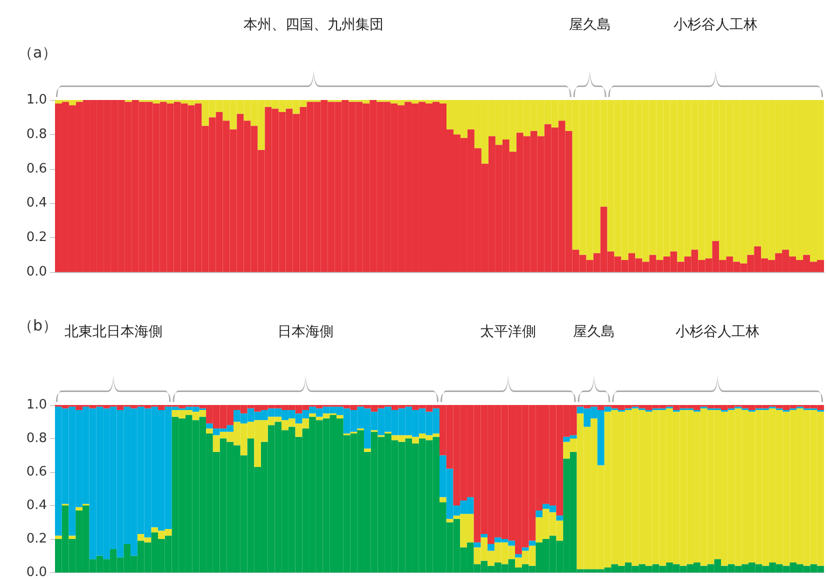 This screenshot has width=826, height=579. What do you see at coordinates (508, 332) in the screenshot?
I see `text: 太平洋側` at bounding box center [508, 332].